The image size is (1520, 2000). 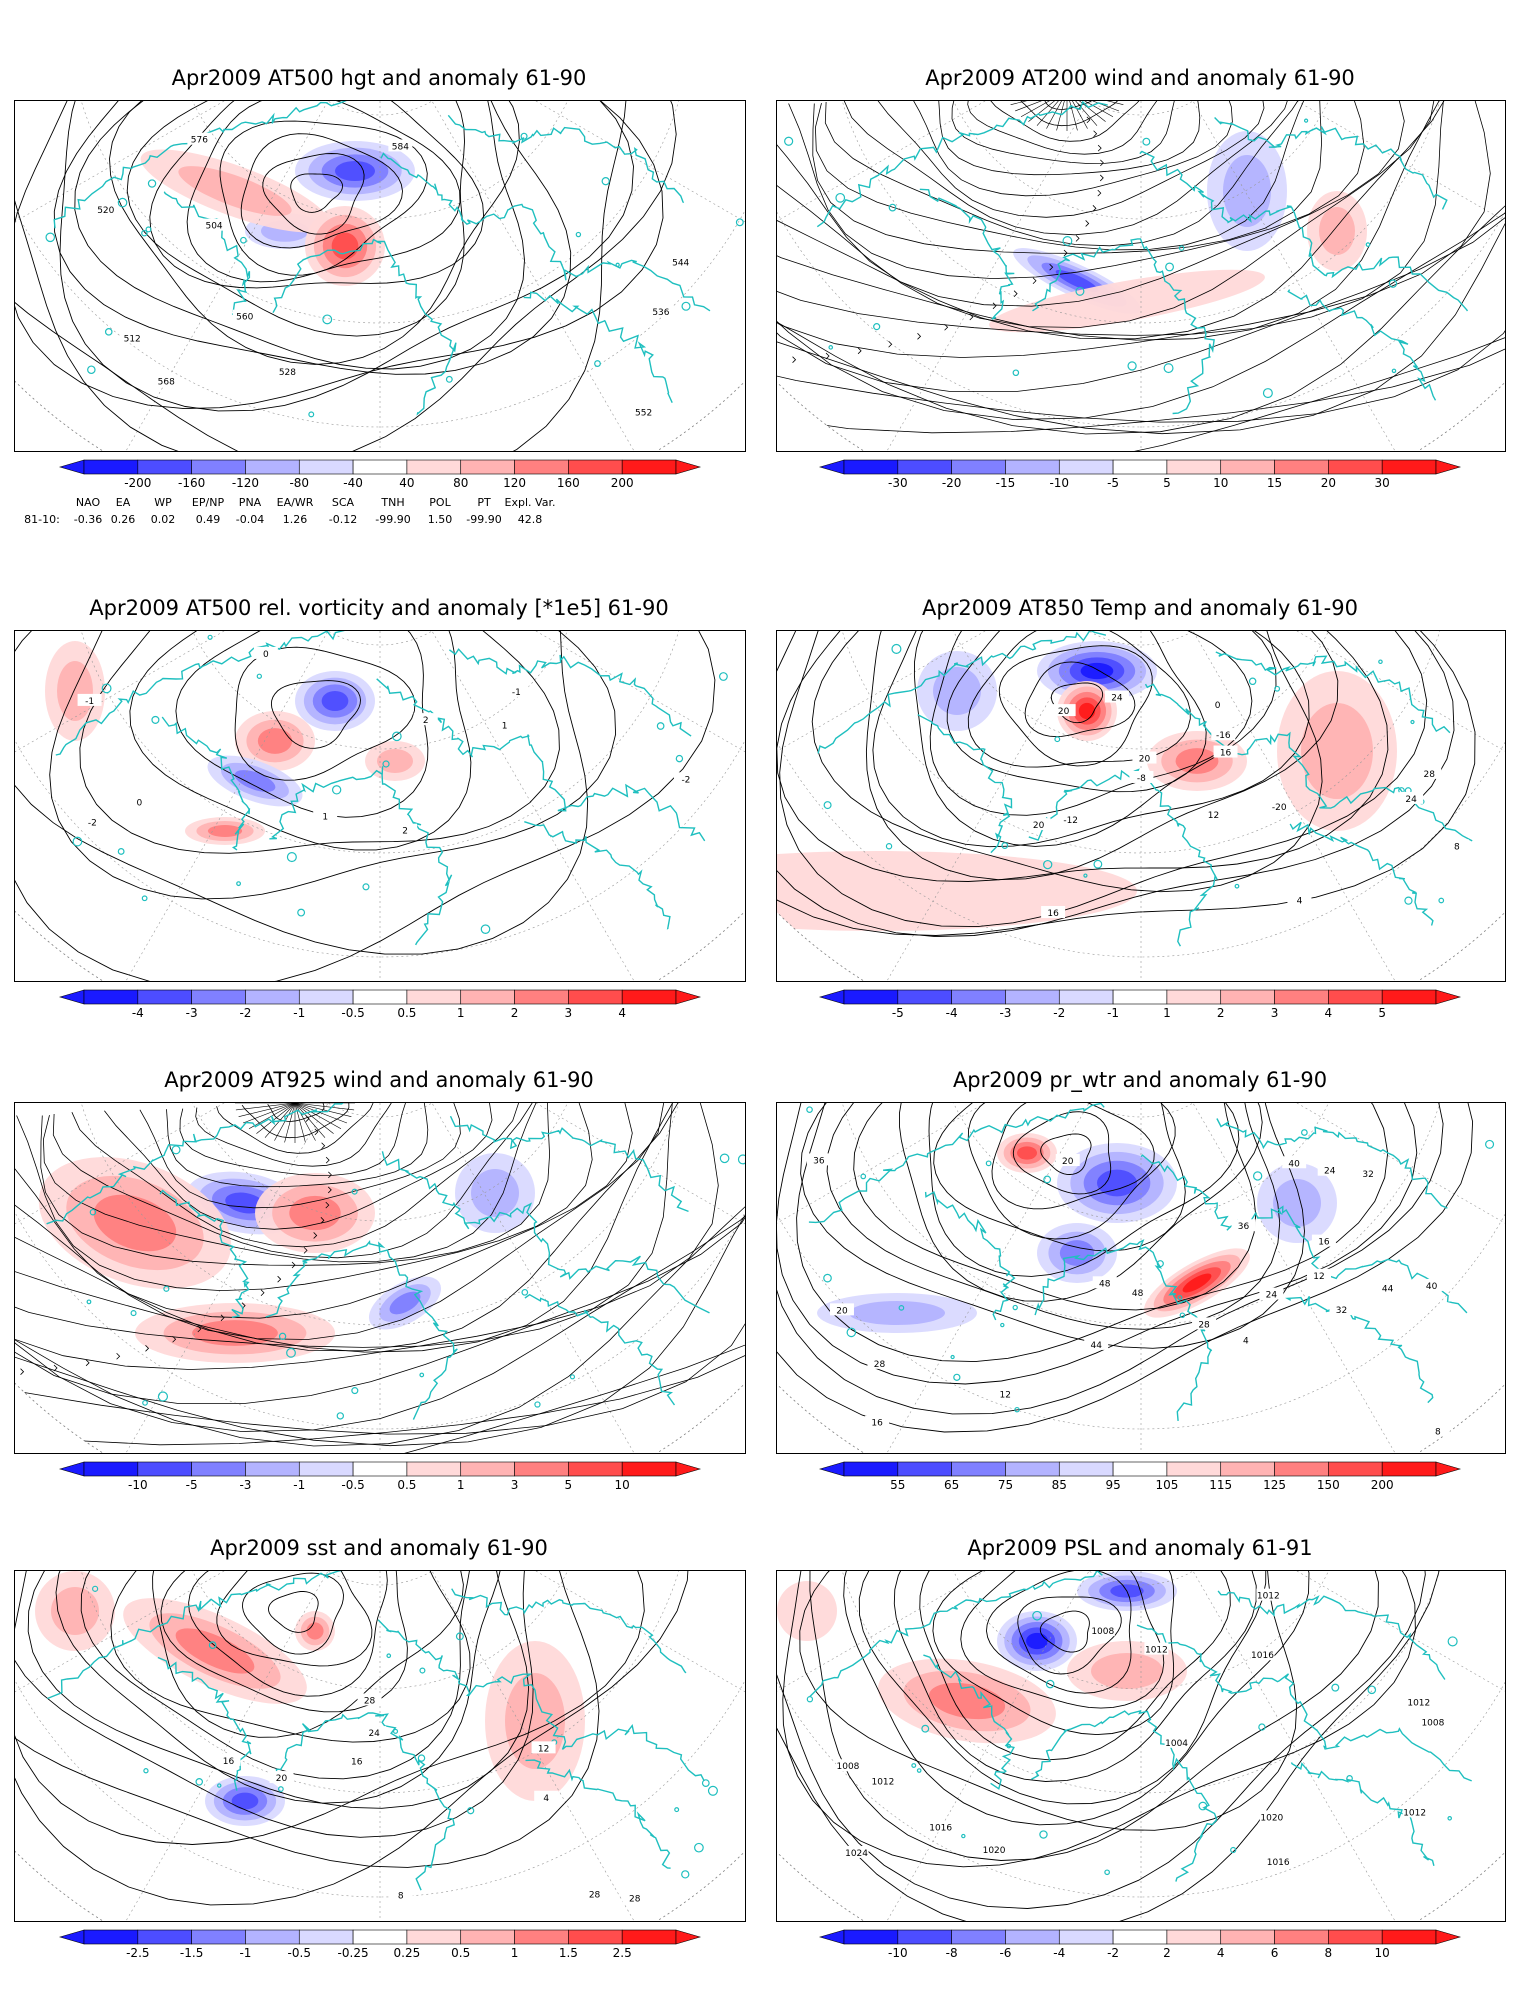 What do you see at coordinates (516, 693) in the screenshot?
I see `contour-label: -1` at bounding box center [516, 693].